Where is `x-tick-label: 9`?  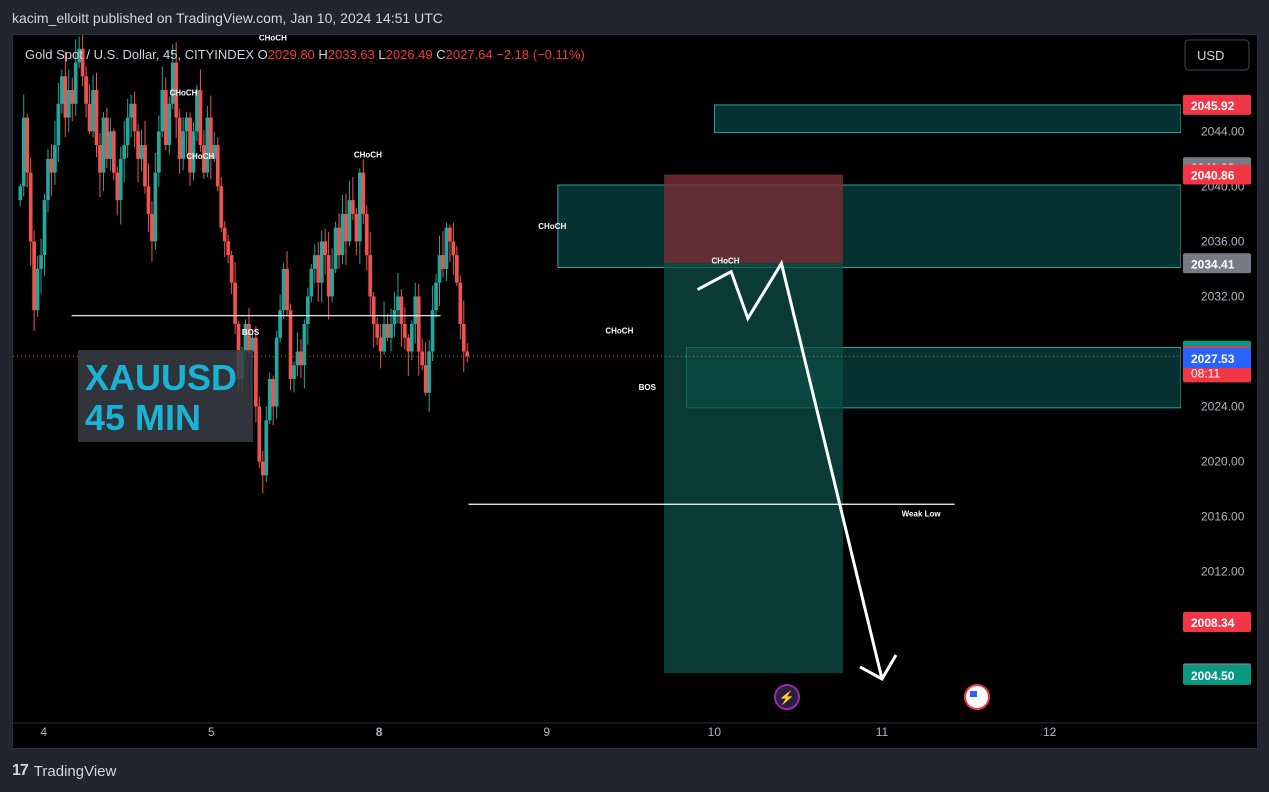
x-tick-label: 9 is located at coordinates (546, 732).